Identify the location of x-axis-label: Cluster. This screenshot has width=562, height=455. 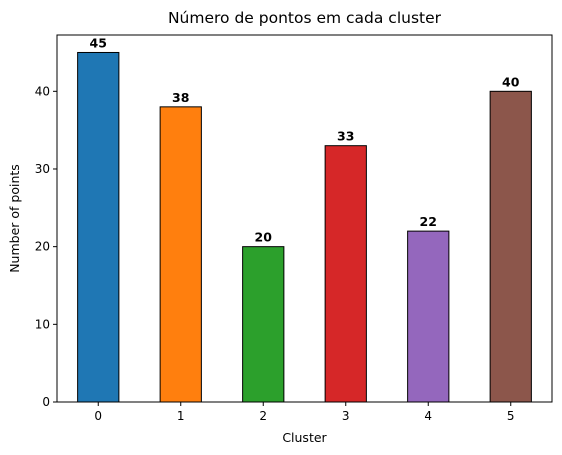
(304, 437).